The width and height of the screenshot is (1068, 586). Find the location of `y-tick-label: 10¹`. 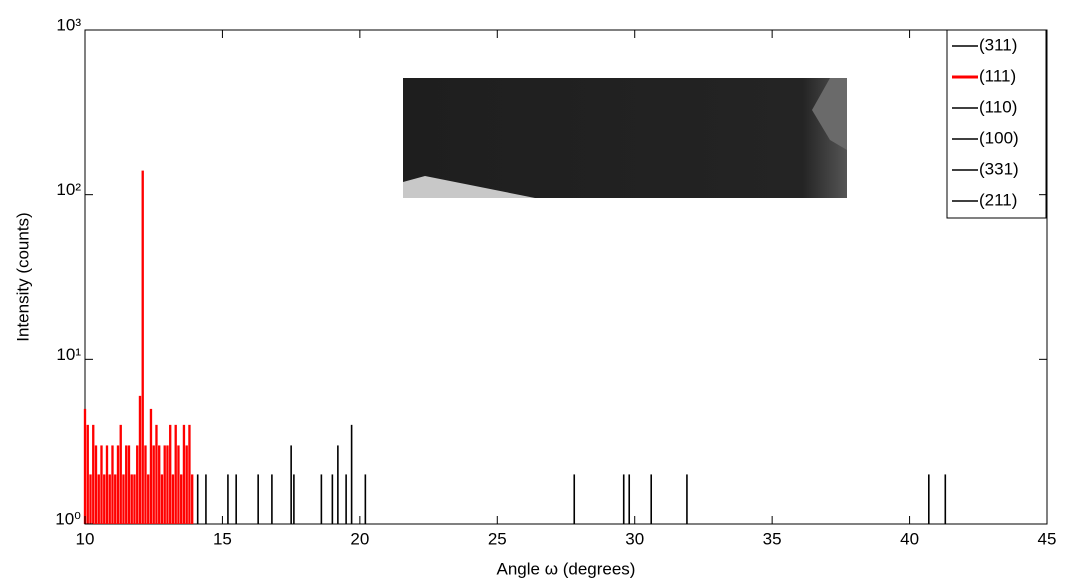

y-tick-label: 10¹ is located at coordinates (68, 354).